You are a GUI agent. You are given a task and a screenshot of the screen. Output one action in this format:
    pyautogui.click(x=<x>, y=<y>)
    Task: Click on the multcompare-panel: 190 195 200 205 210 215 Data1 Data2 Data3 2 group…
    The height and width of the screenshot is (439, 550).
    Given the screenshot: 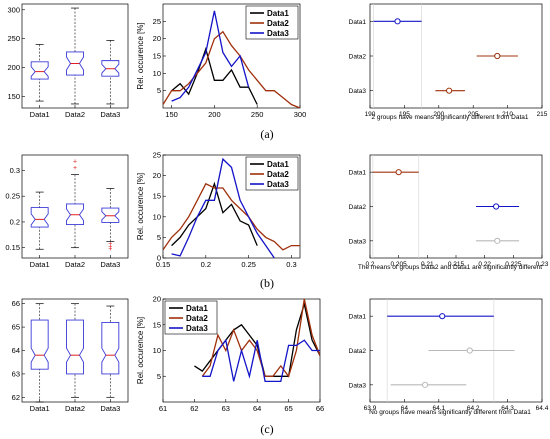 What is the action you would take?
    pyautogui.click(x=448, y=62)
    